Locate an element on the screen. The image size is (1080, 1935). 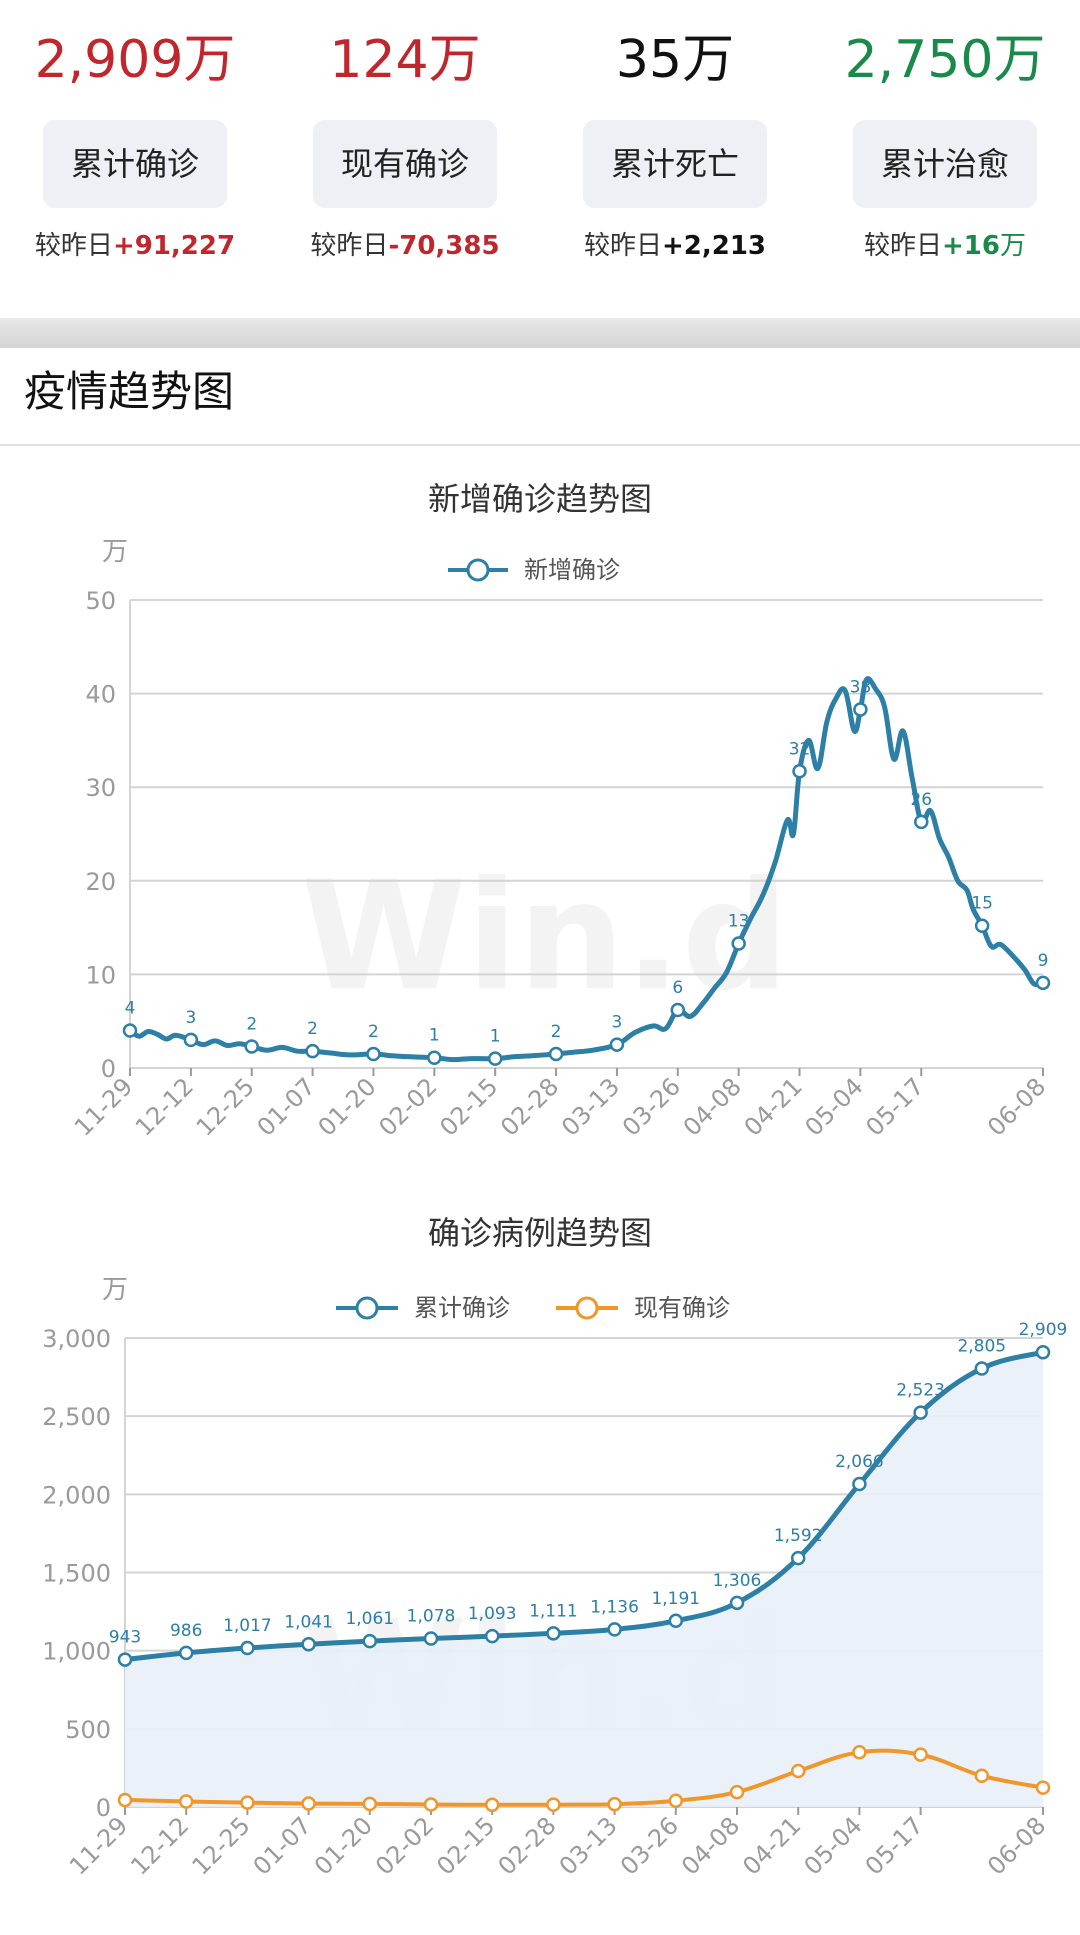
watermark: Win.d is located at coordinates (545, 937).